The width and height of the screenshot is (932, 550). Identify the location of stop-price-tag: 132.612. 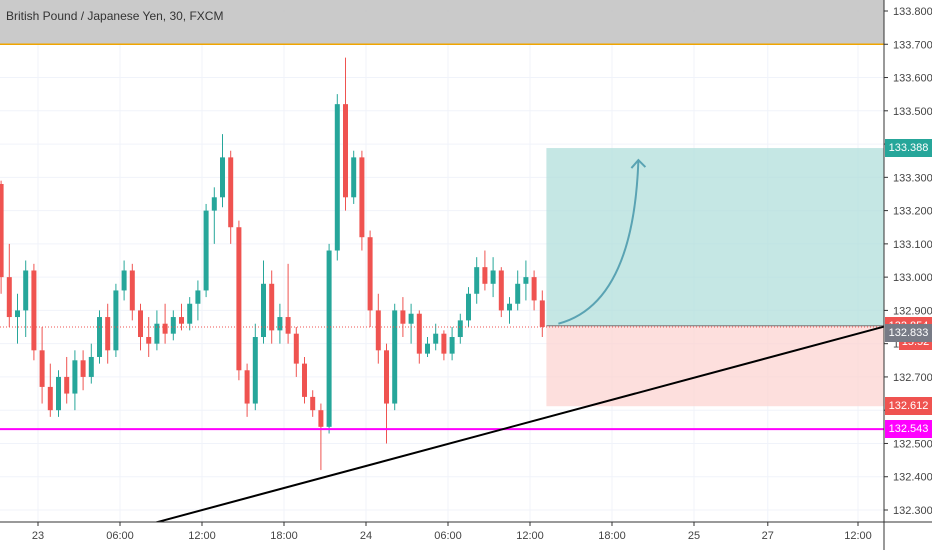
(908, 406).